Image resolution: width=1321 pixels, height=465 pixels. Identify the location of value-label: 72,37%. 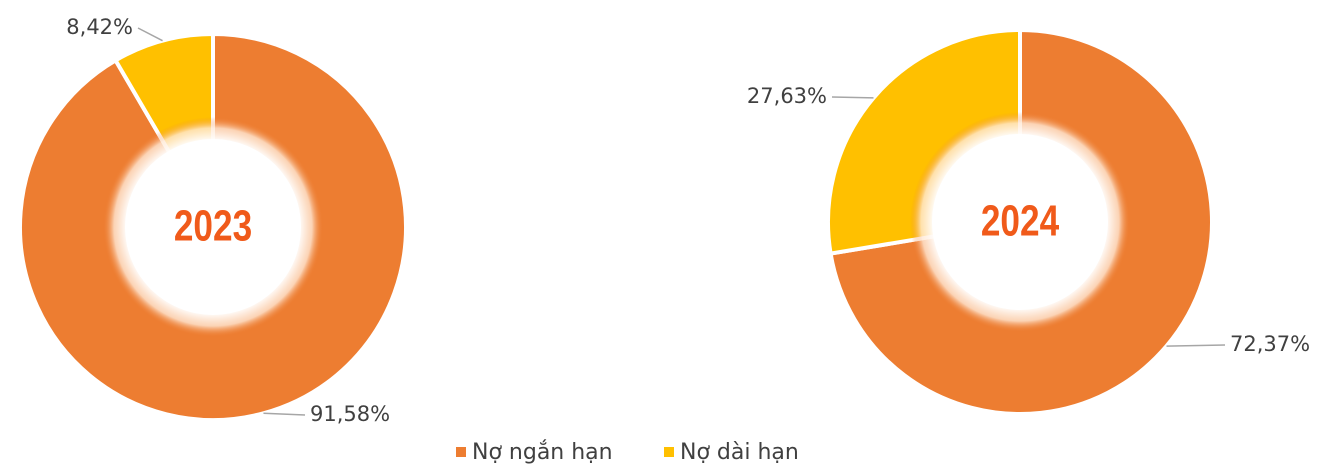
(1270, 344).